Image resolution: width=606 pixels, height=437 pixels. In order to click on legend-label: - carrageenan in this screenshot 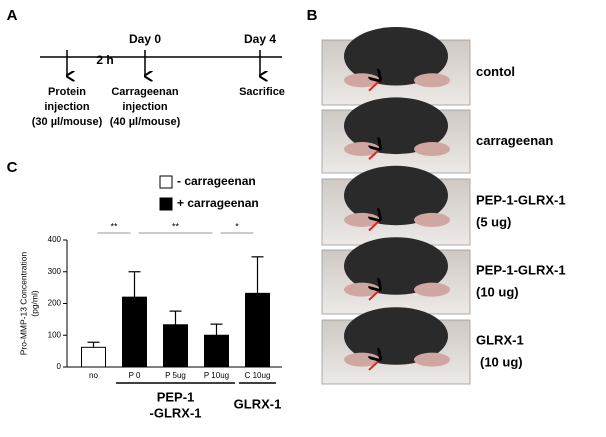, I will do `click(216, 181)`.